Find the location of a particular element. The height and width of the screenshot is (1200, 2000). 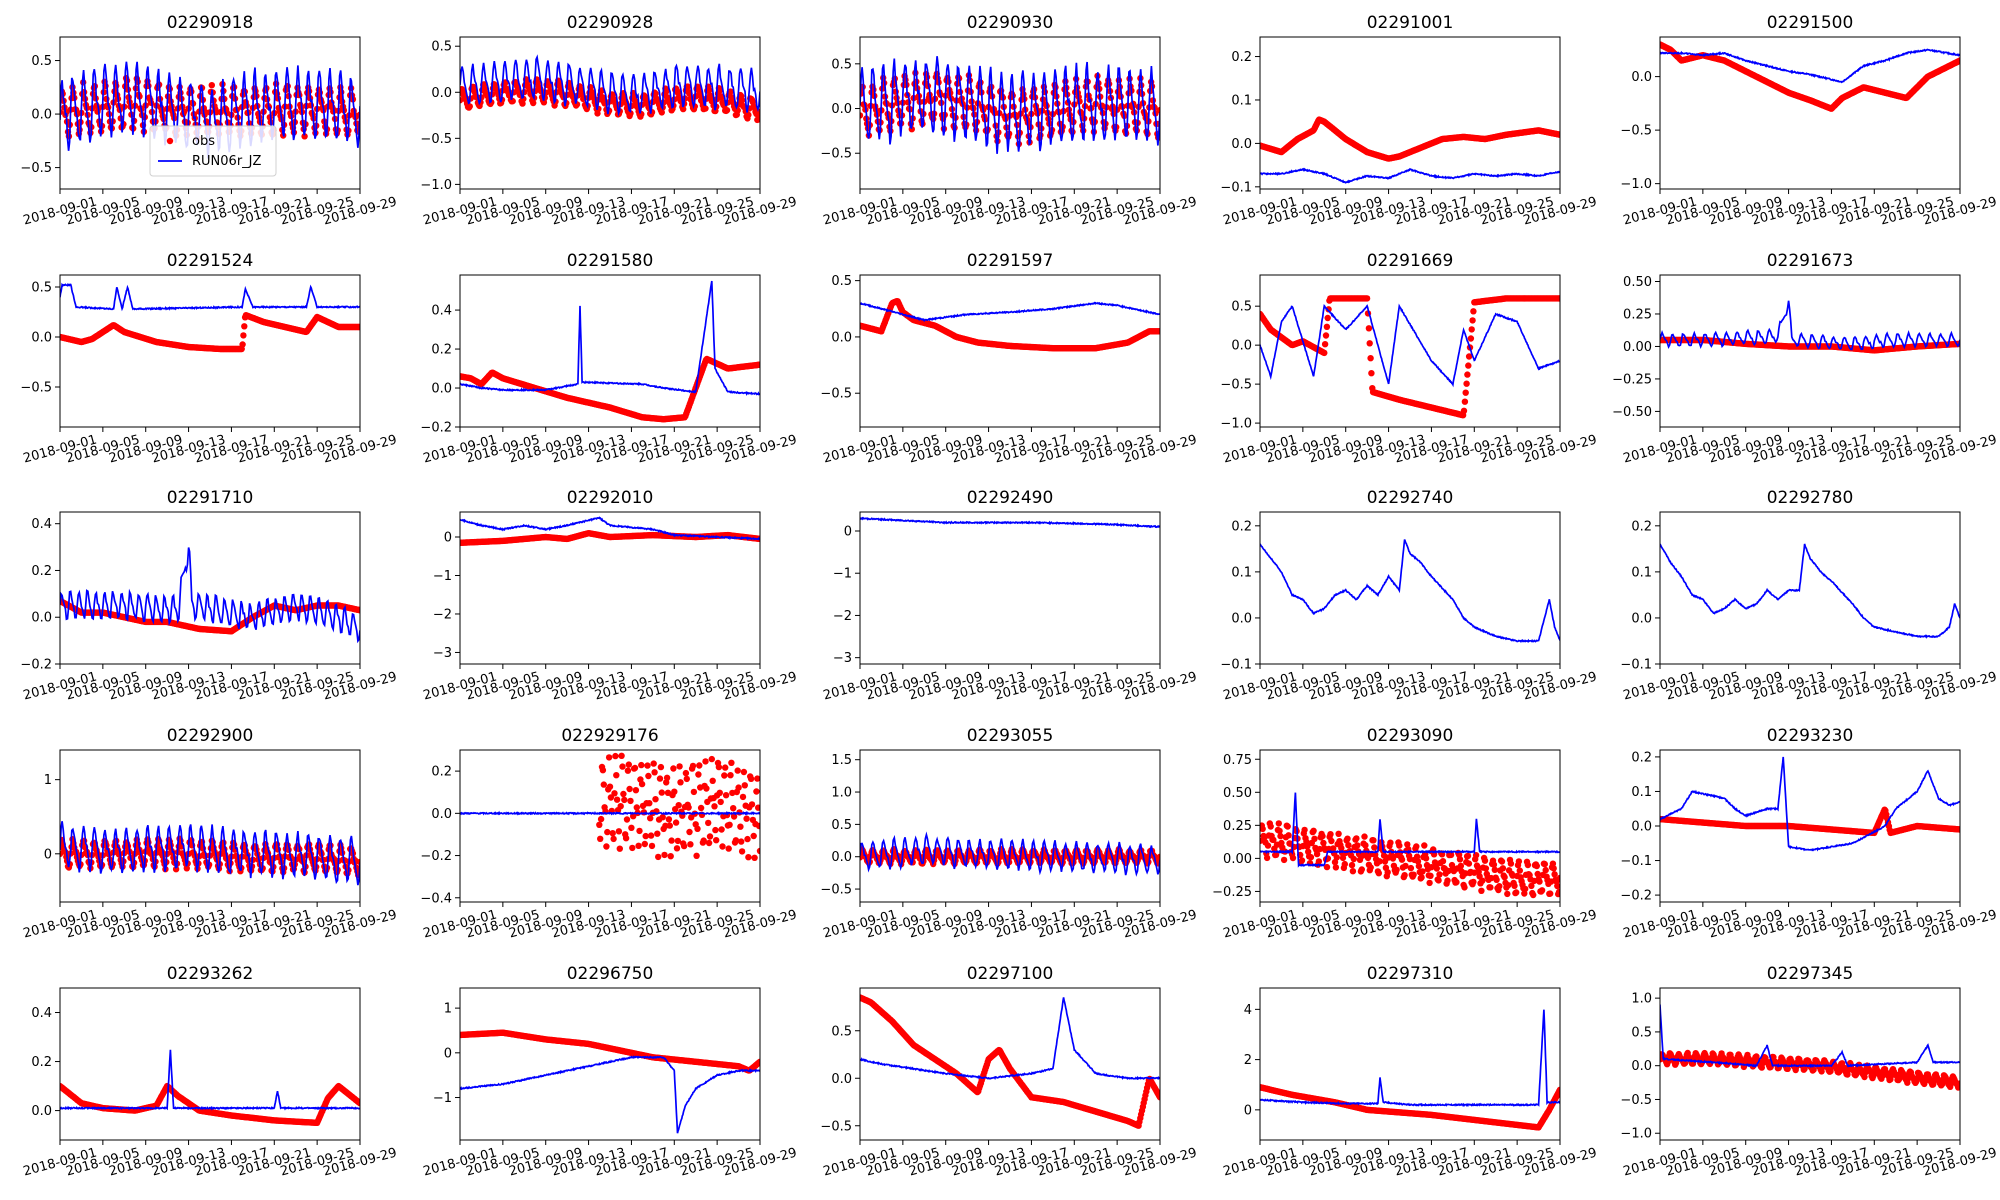

y-tick-label: −3 is located at coordinates (442, 653).